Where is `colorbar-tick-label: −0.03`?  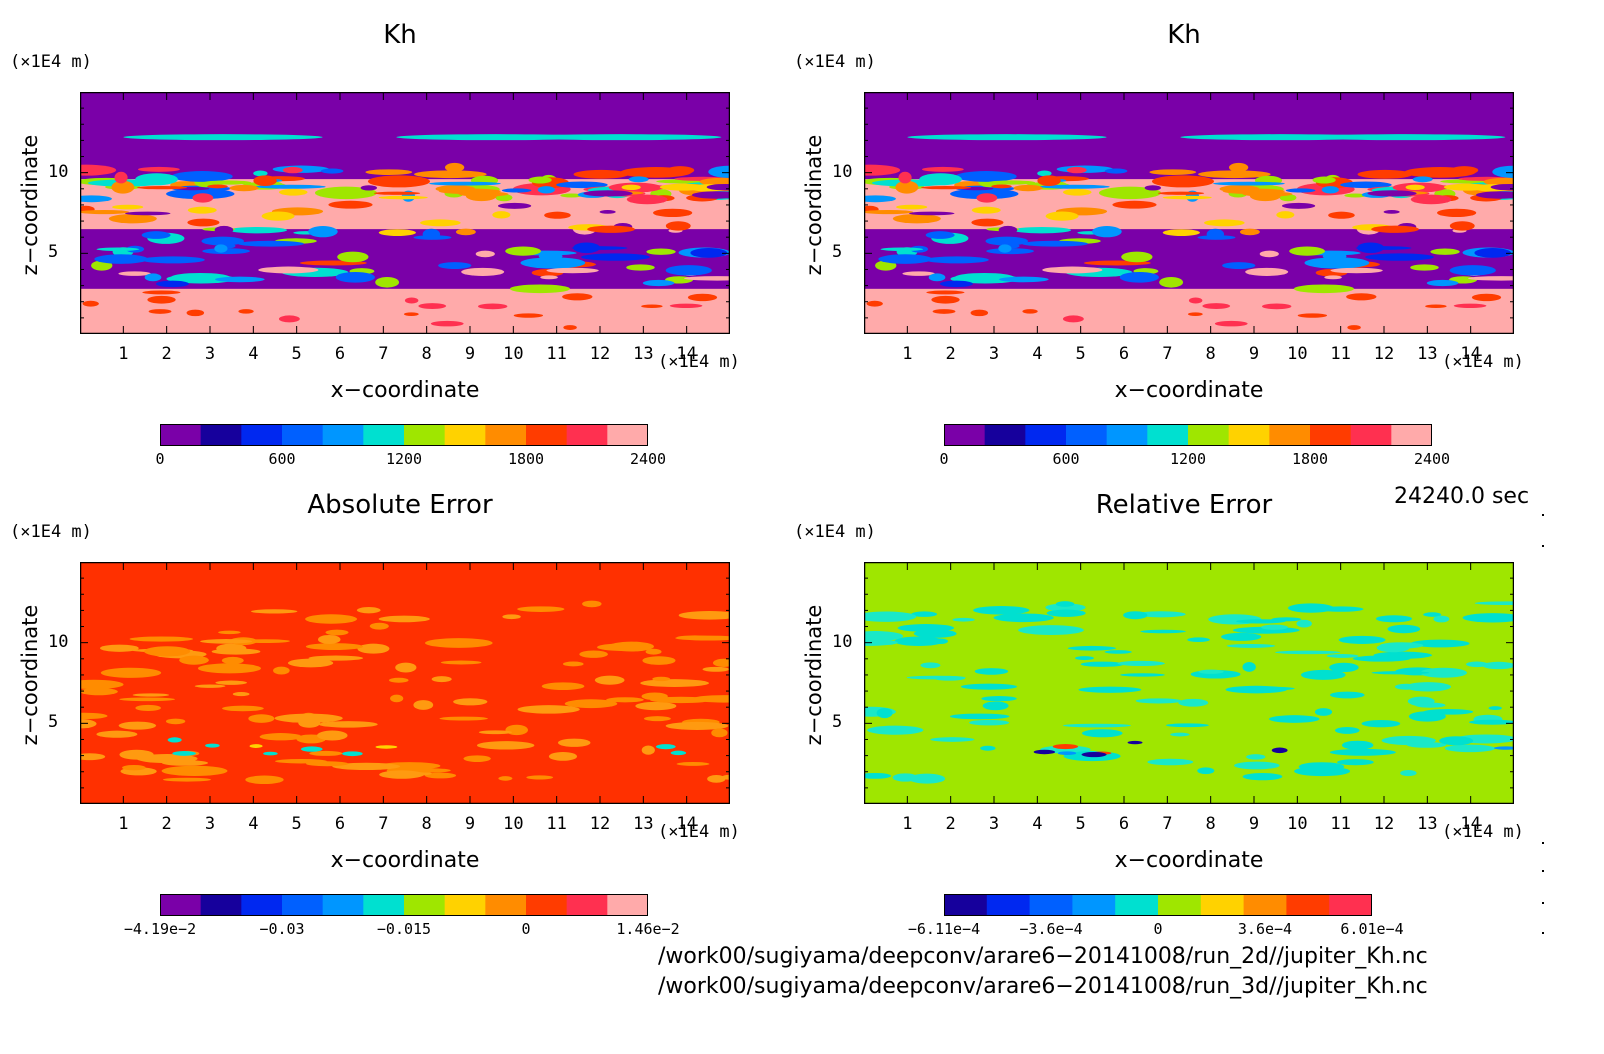
colorbar-tick-label: −0.03 is located at coordinates (282, 929).